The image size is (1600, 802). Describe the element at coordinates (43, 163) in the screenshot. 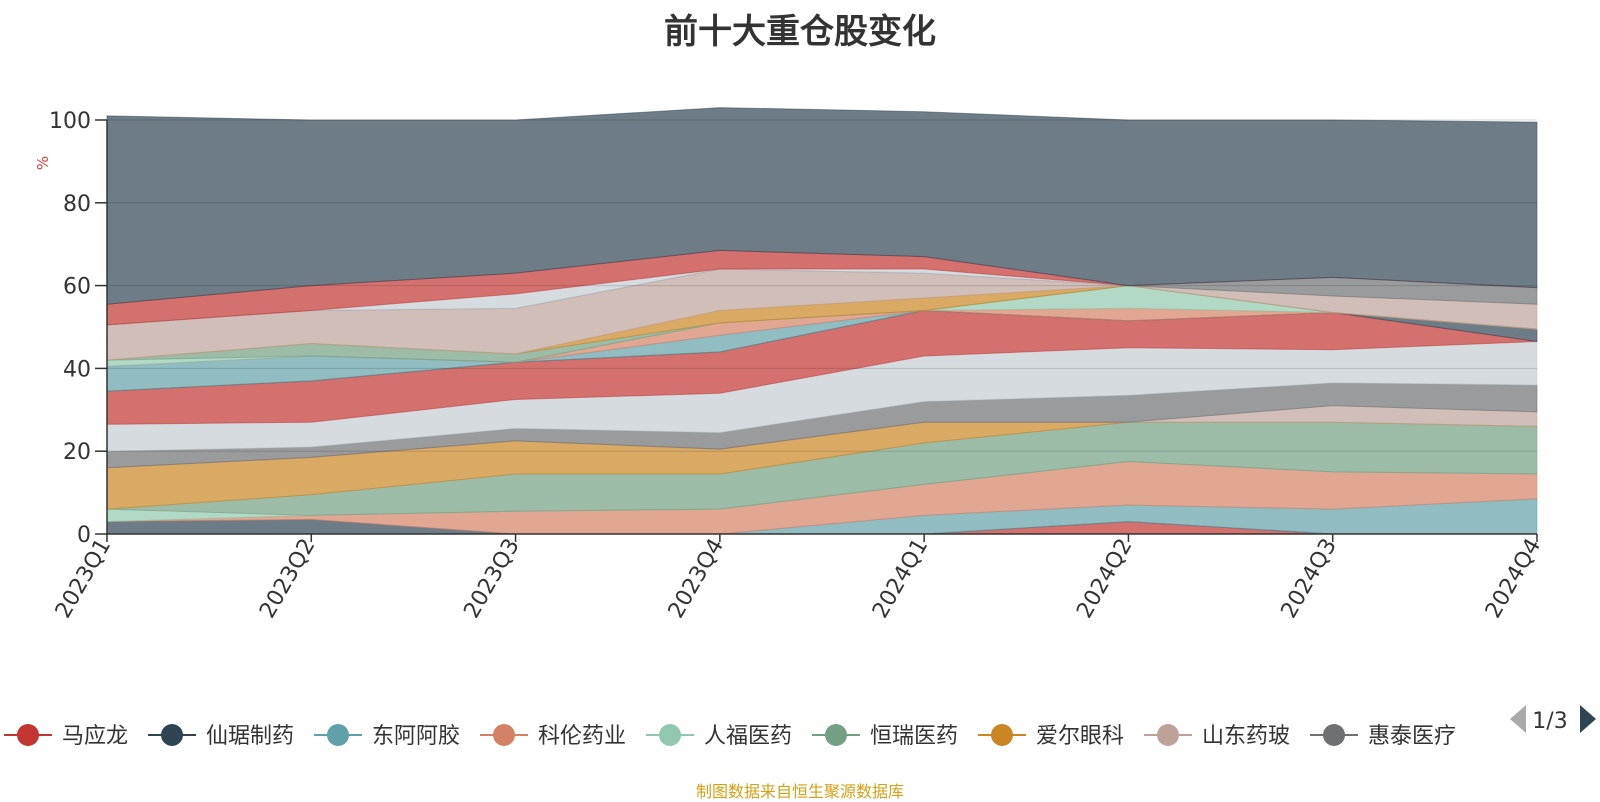

I see `y-axis-label: %` at that location.